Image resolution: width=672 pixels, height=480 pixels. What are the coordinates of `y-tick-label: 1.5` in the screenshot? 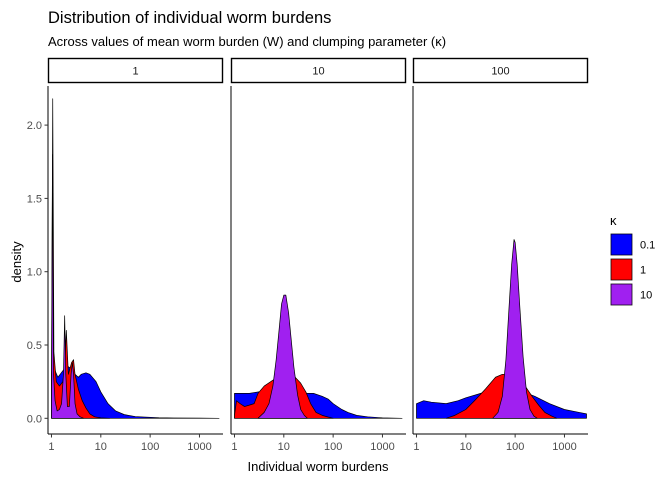 It's located at (34, 199).